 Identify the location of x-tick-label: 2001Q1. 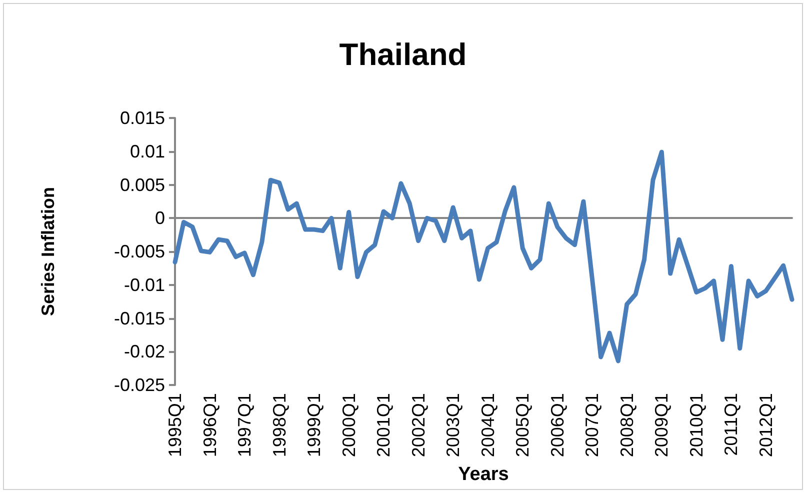
(384, 425).